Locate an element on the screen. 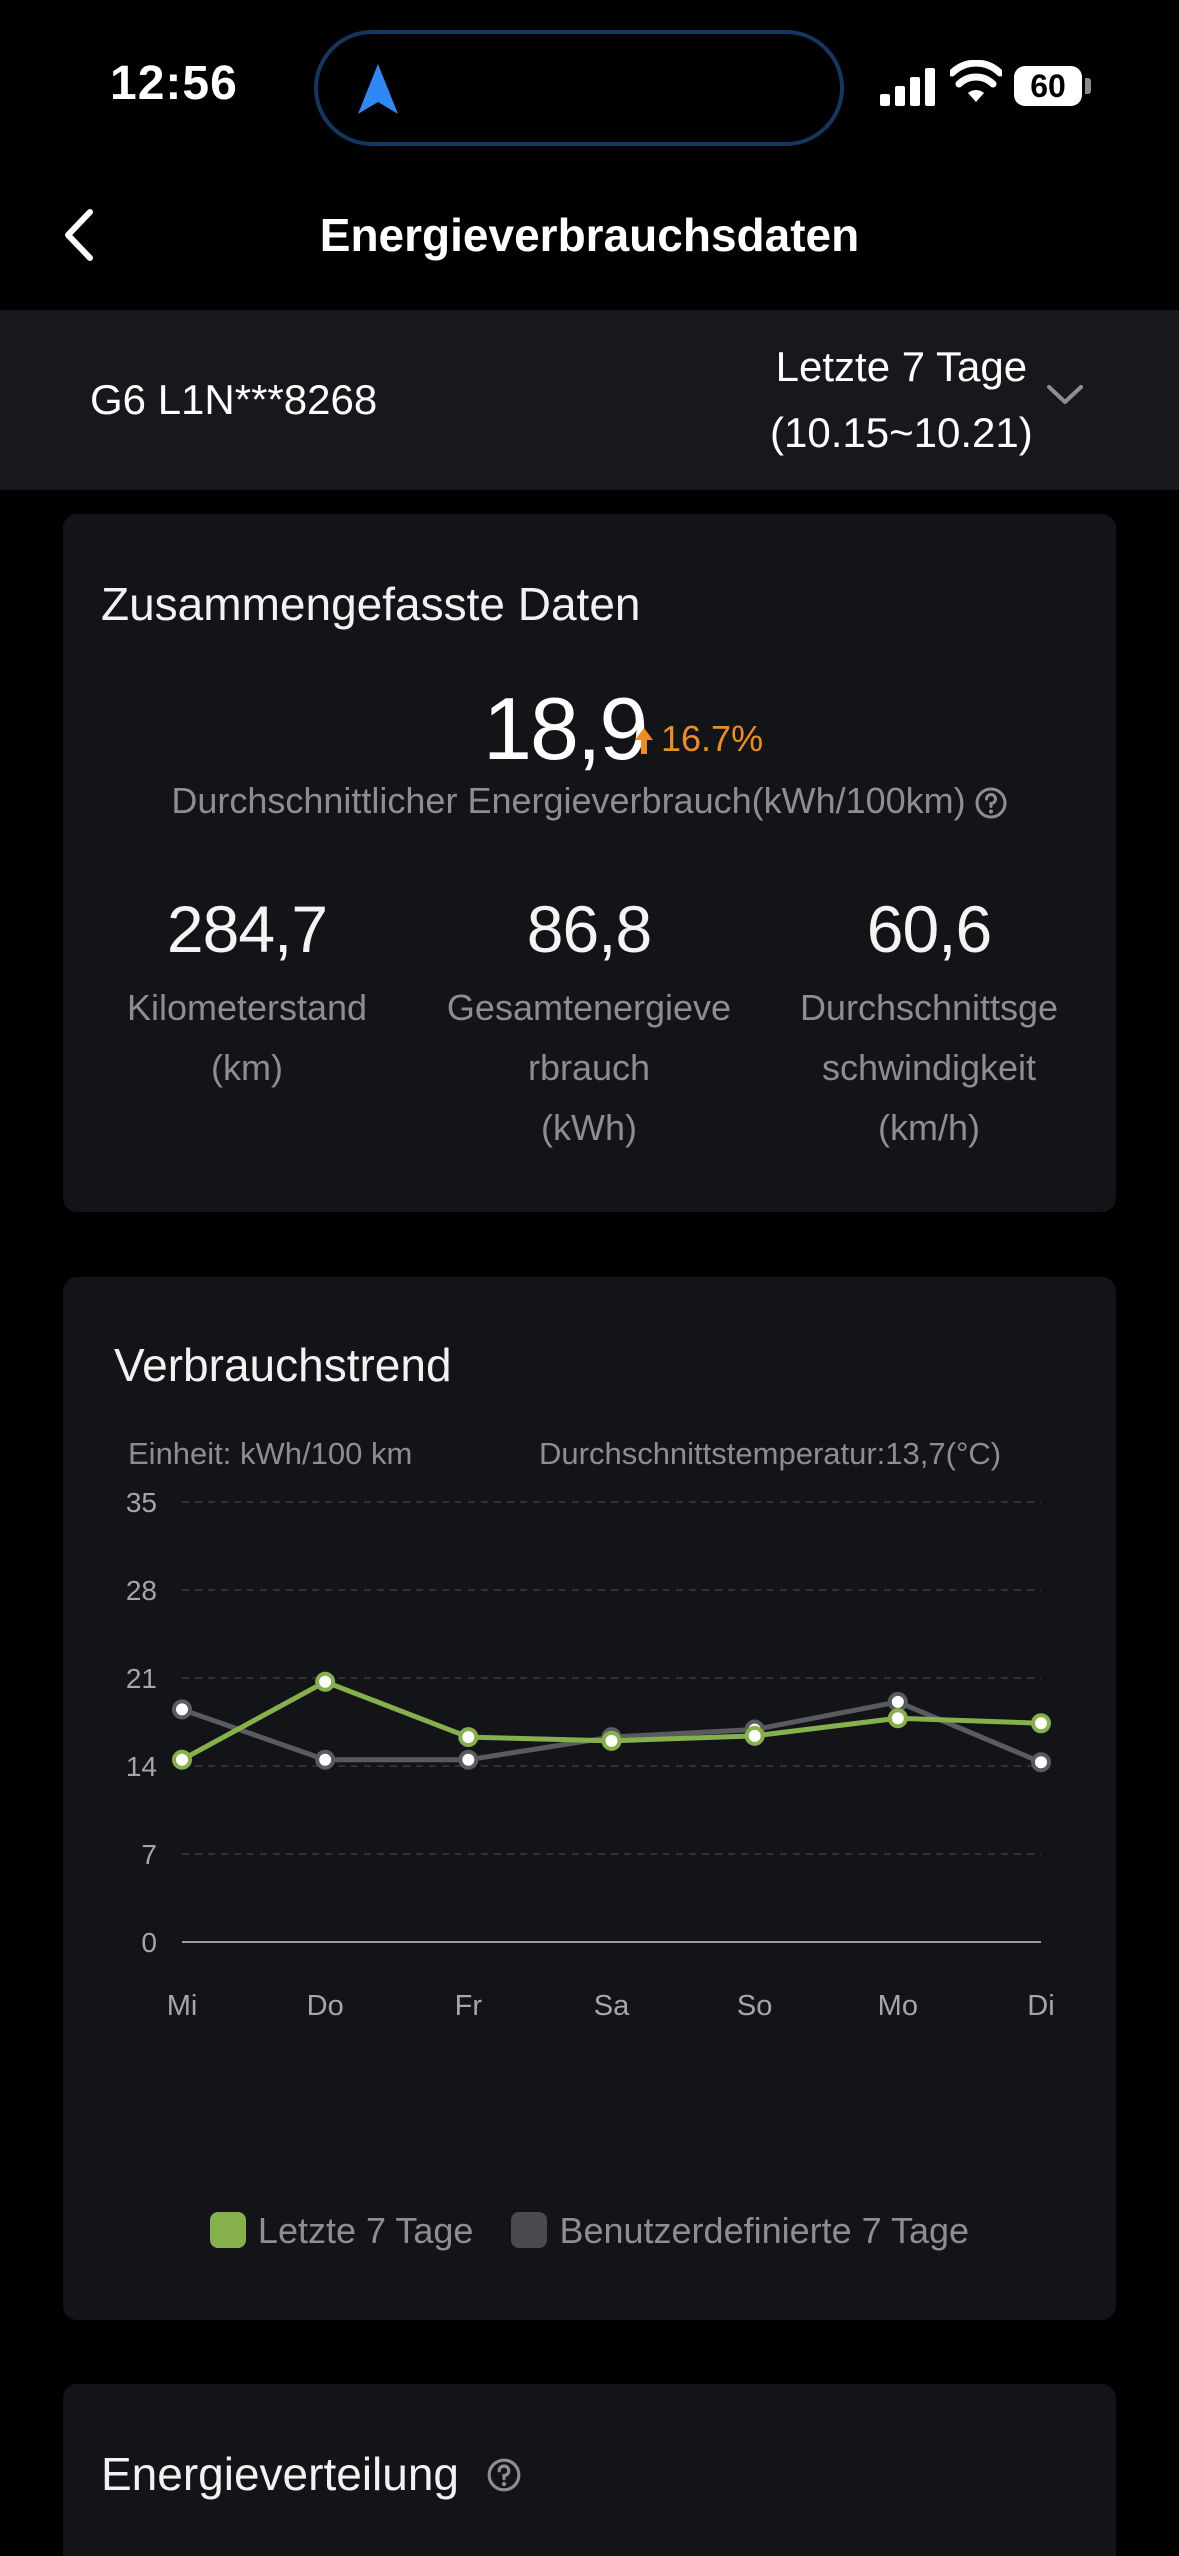  stat-mileage: 284,7 Kilometerstand (km) is located at coordinates (247, 991).